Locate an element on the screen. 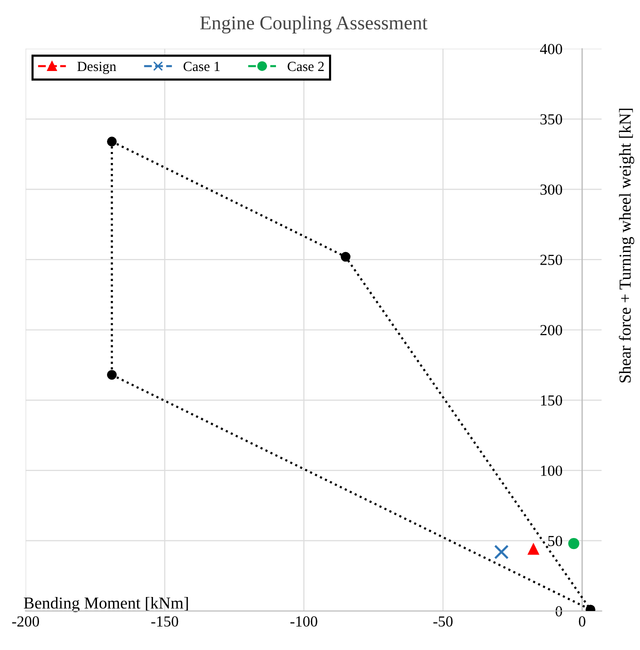 The height and width of the screenshot is (650, 640). y-tick-label: 400 is located at coordinates (551, 49).